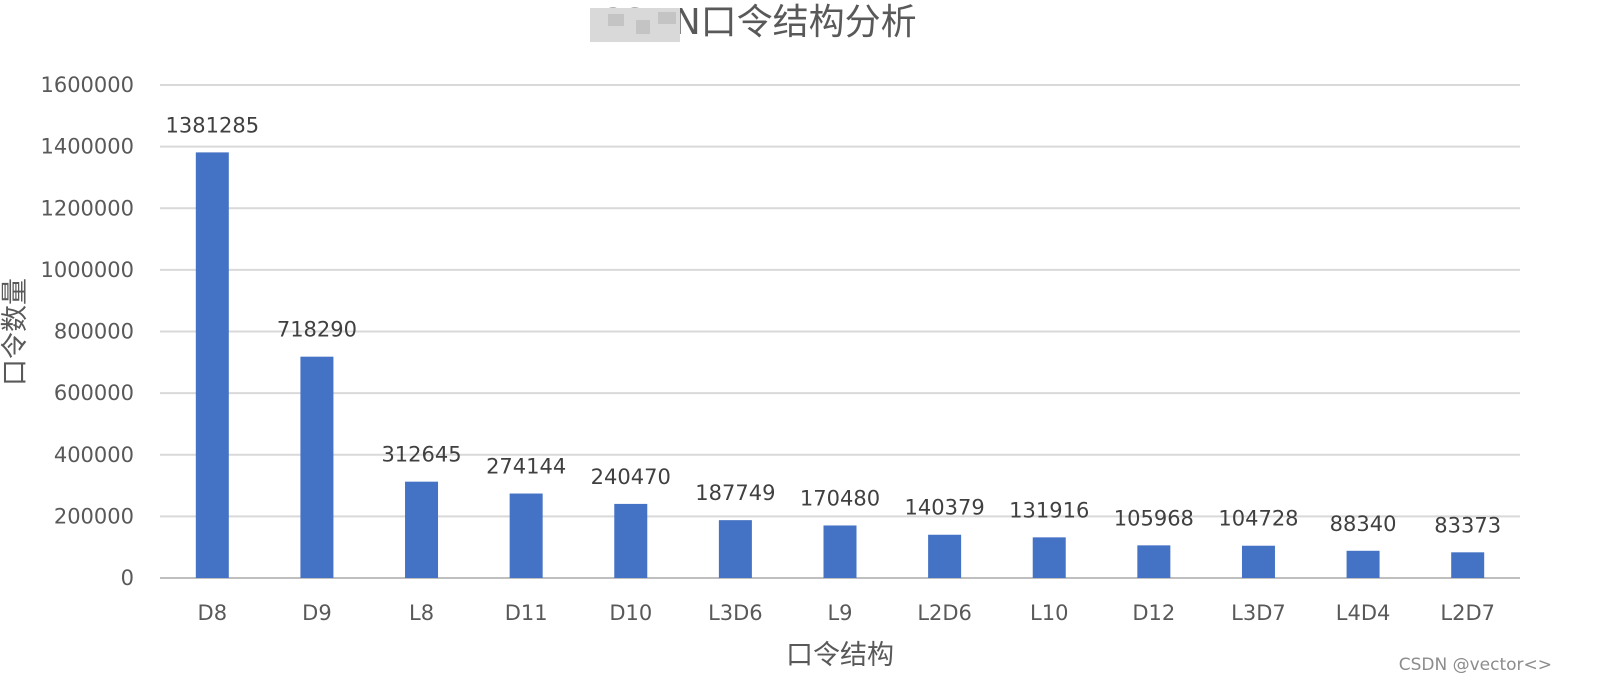 Image resolution: width=1598 pixels, height=695 pixels. What do you see at coordinates (421, 613) in the screenshot?
I see `x-tick-label: L8` at bounding box center [421, 613].